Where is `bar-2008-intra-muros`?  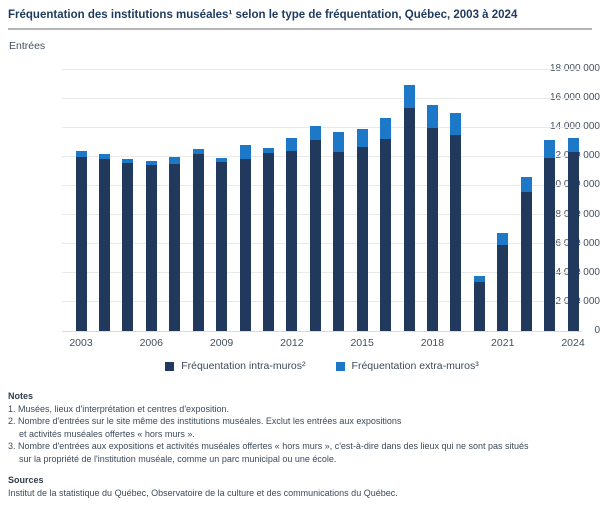
bar-2008-intra-muros is located at coordinates (198, 242).